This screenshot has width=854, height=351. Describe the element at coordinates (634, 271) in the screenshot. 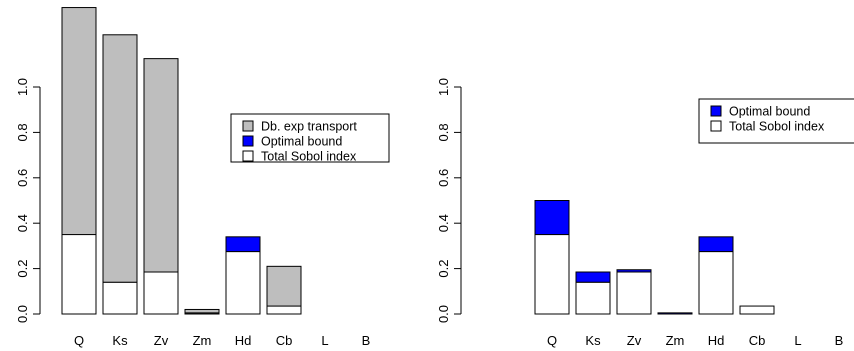

I see `bar-optimal-bound-zv` at that location.